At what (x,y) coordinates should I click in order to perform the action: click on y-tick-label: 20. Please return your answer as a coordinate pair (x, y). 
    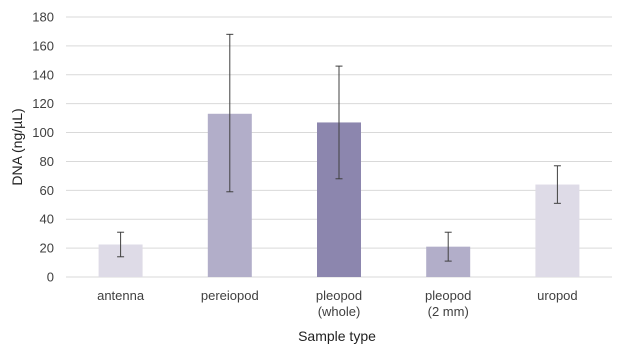
    Looking at the image, I should click on (47, 248).